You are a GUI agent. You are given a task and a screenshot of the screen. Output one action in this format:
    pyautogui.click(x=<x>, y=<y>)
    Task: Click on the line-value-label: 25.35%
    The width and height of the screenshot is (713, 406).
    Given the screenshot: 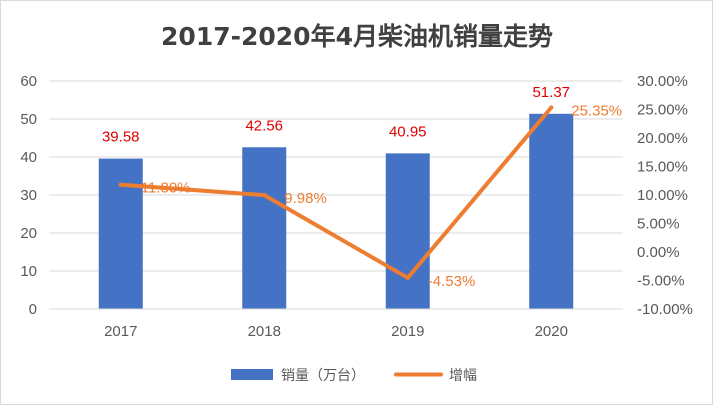 What is the action you would take?
    pyautogui.click(x=596, y=111)
    